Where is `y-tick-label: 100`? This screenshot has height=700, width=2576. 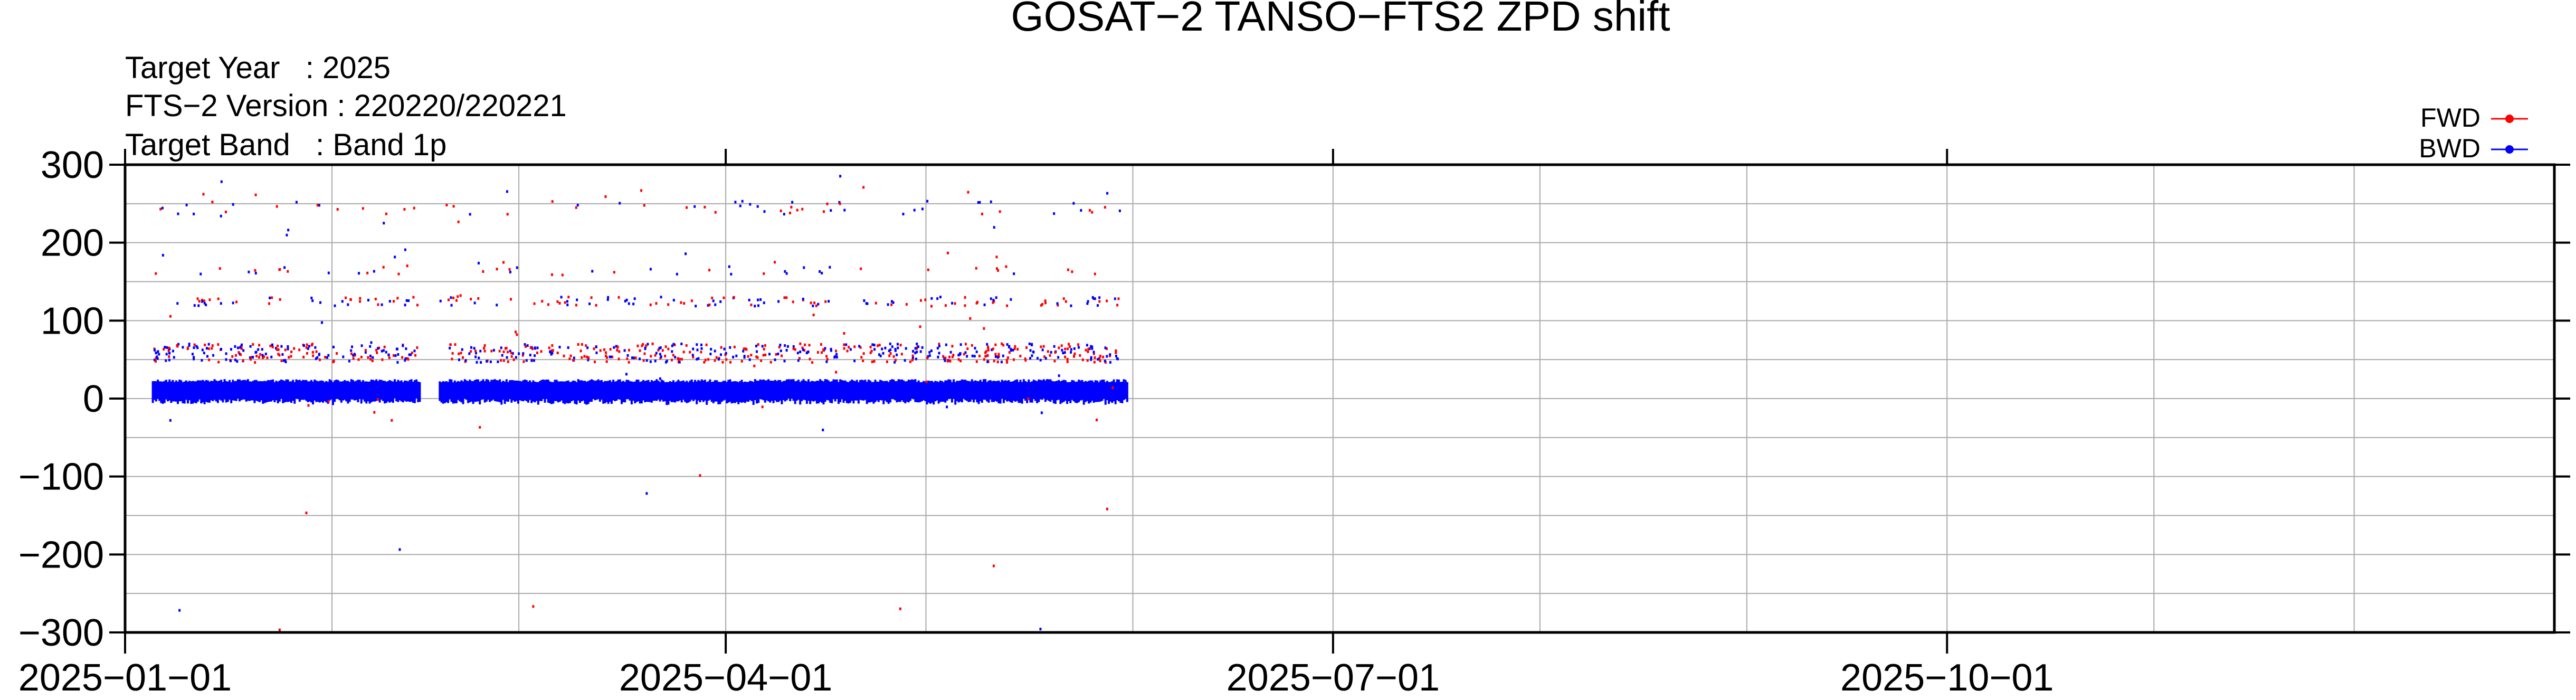 y-tick-label: 100 is located at coordinates (72, 321).